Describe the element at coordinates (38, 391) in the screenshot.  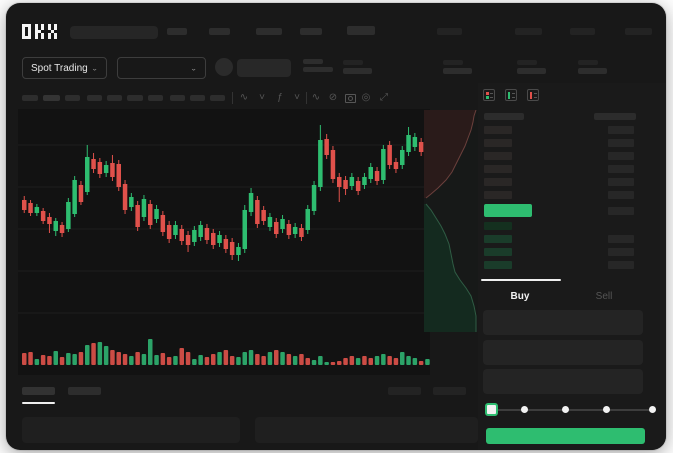
I see `orders-tab-active` at that location.